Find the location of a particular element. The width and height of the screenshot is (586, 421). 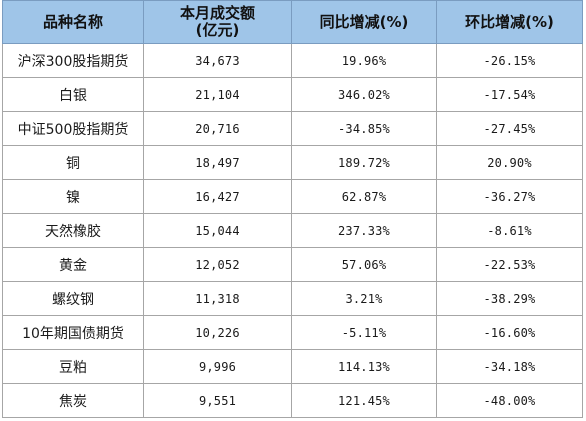

cell-mom-change: -17.54% is located at coordinates (509, 94).